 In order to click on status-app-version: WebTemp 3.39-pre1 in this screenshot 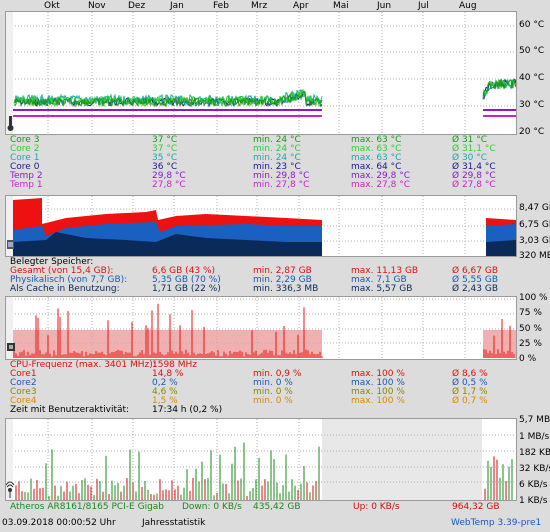, I will do `click(496, 523)`.